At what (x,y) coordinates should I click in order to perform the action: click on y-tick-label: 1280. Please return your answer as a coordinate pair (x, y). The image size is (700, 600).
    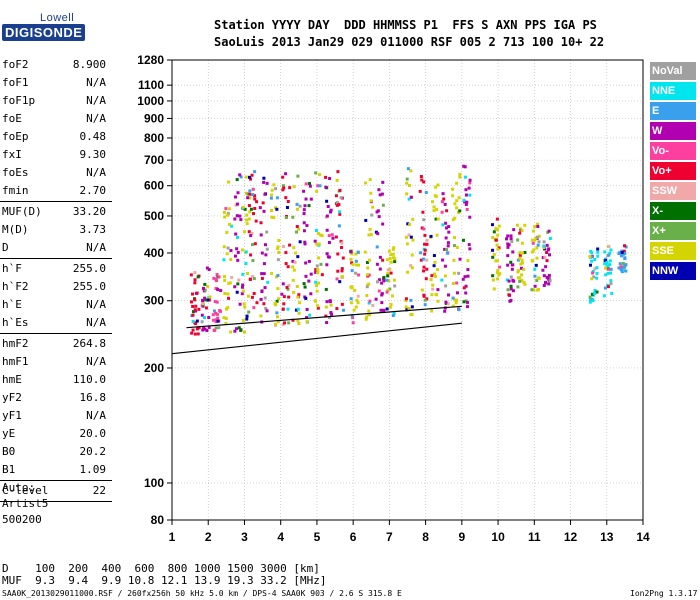
    Looking at the image, I should click on (150, 60).